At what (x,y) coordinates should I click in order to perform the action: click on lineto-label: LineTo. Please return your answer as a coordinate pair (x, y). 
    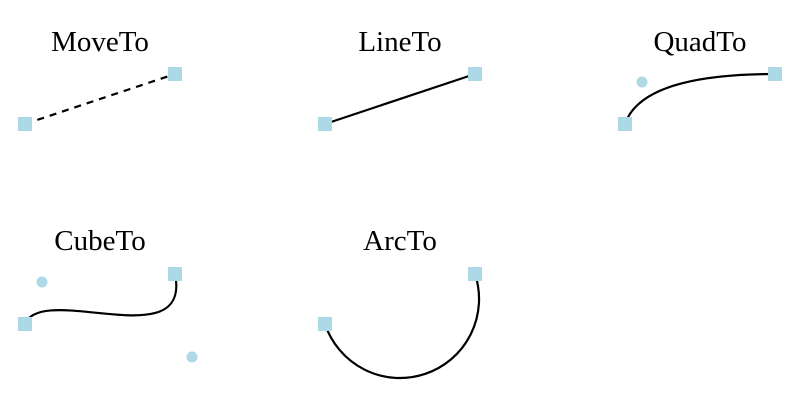
    Looking at the image, I should click on (399, 42).